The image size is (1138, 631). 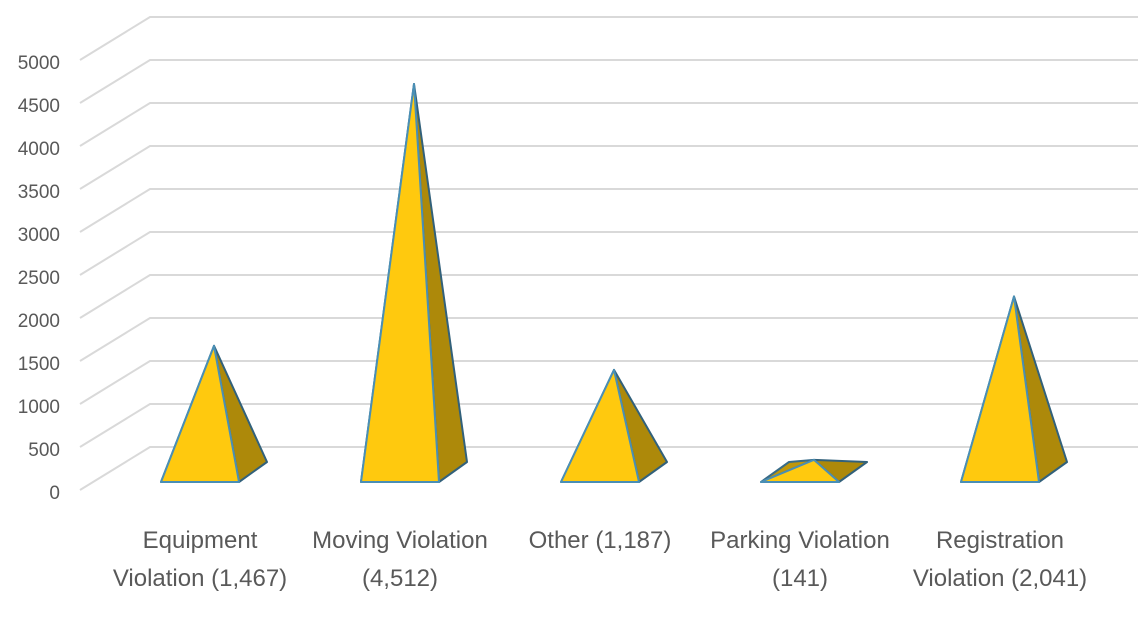 I want to click on y-tick-label: 1500, so click(x=39, y=364).